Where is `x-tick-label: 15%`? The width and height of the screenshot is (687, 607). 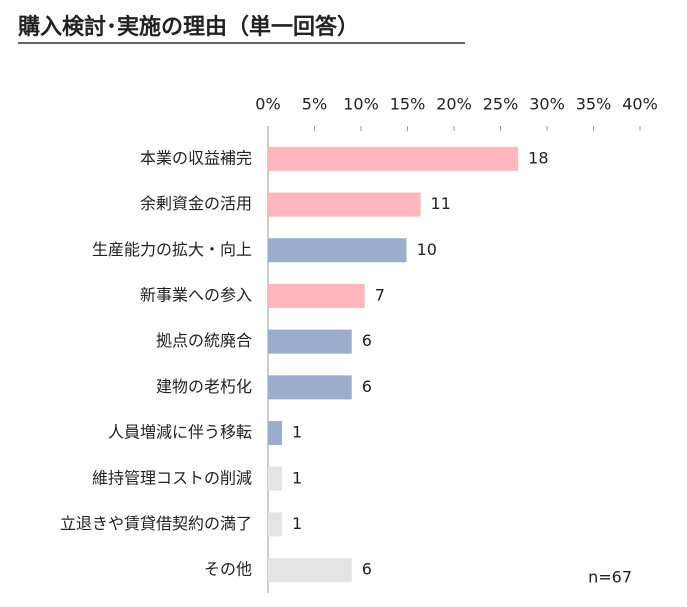 x-tick-label: 15% is located at coordinates (408, 104).